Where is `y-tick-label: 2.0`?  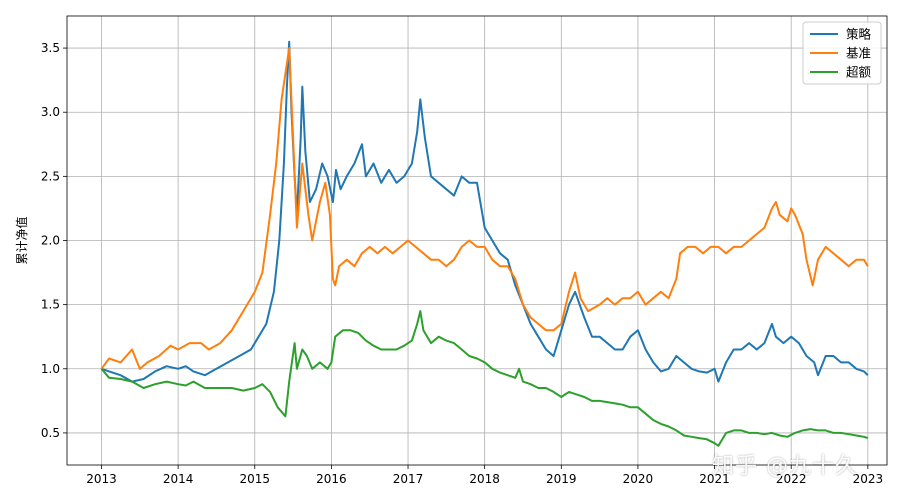 y-tick-label: 2.0 is located at coordinates (50, 241).